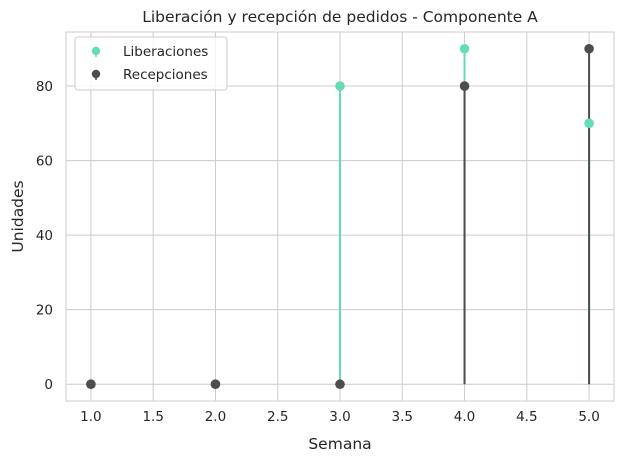  What do you see at coordinates (215, 417) in the screenshot?
I see `x-tick-label: 2.0` at bounding box center [215, 417].